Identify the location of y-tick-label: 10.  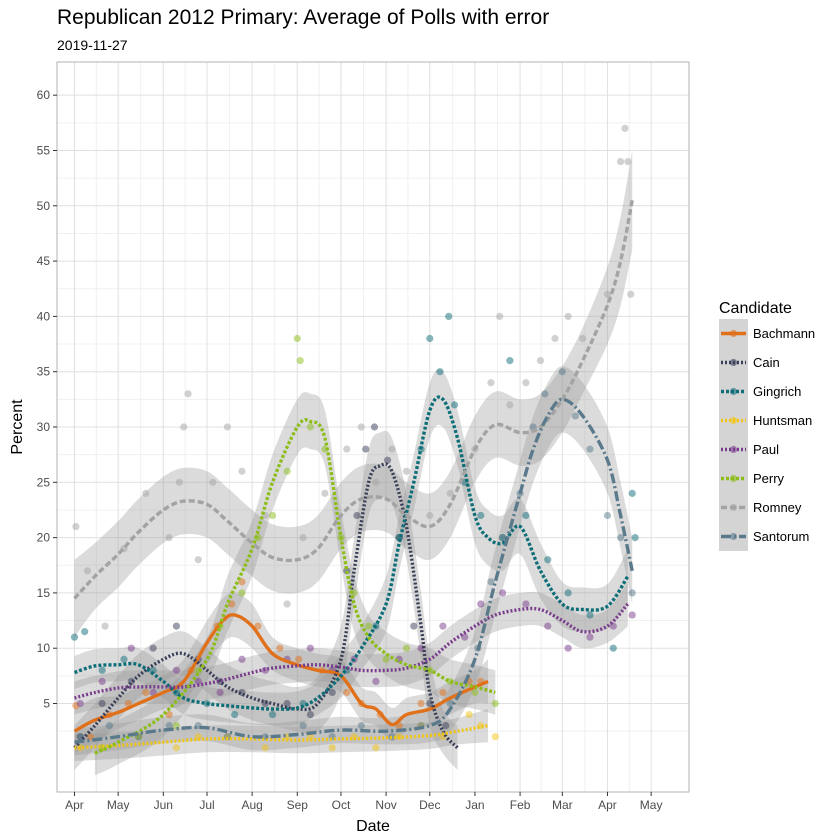
(44, 648).